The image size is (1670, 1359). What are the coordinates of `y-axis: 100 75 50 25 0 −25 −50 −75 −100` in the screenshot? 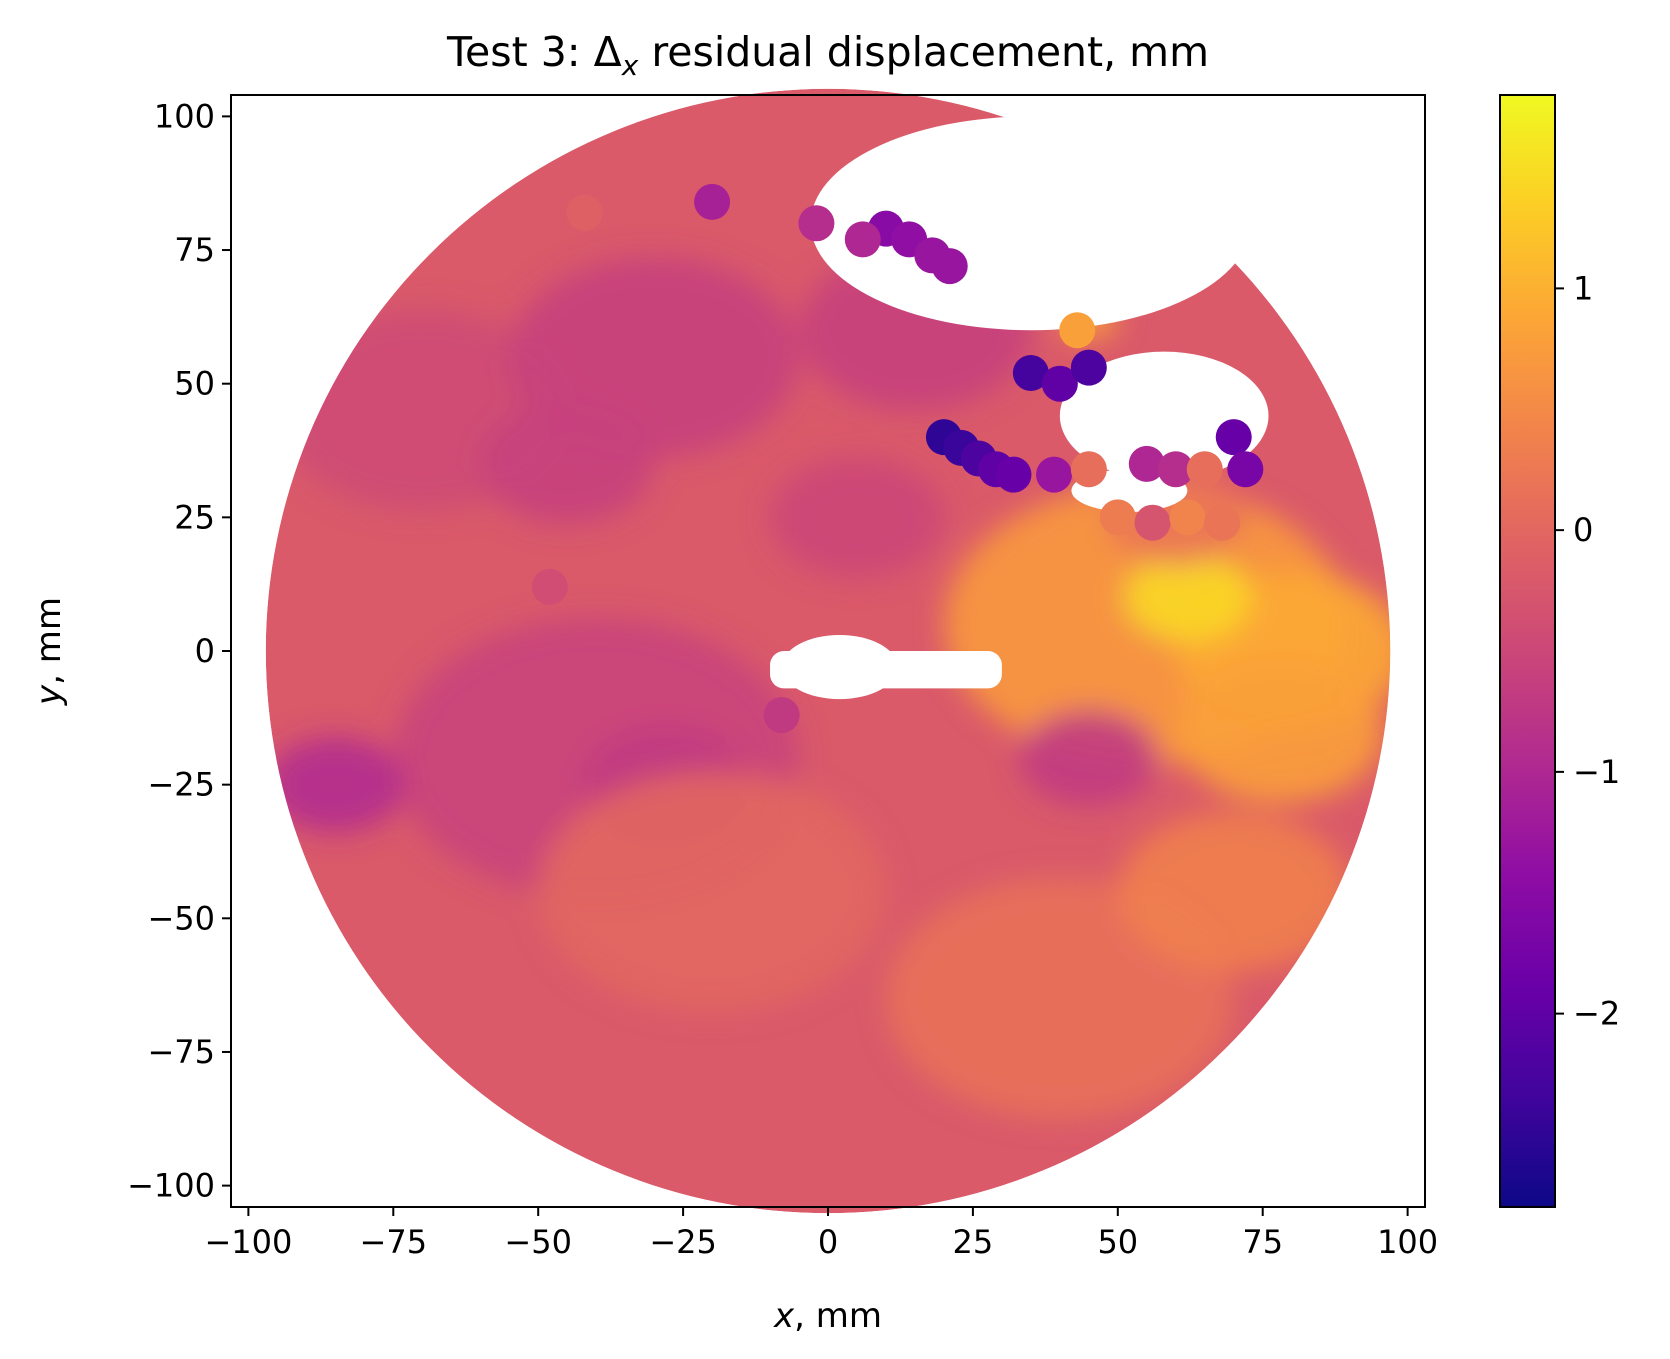 It's located at (179, 651).